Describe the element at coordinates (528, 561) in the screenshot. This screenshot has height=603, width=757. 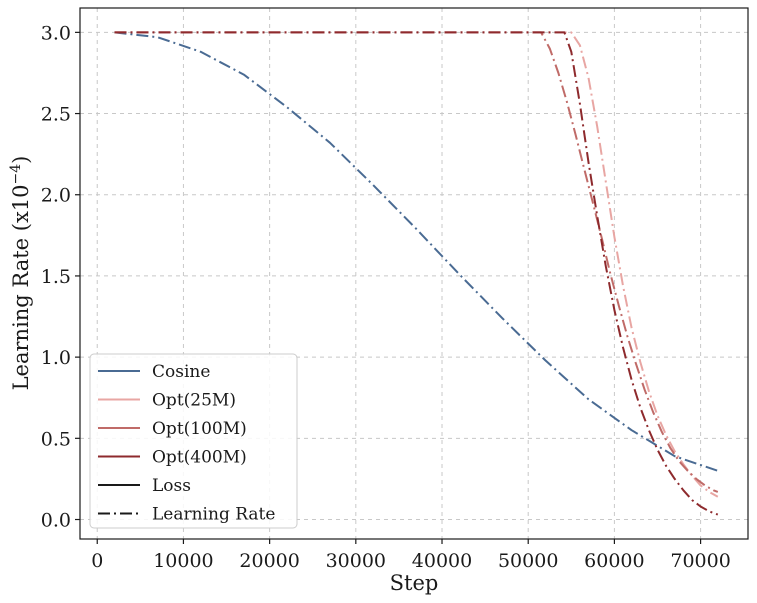
I see `x-tick-label: 50000` at that location.